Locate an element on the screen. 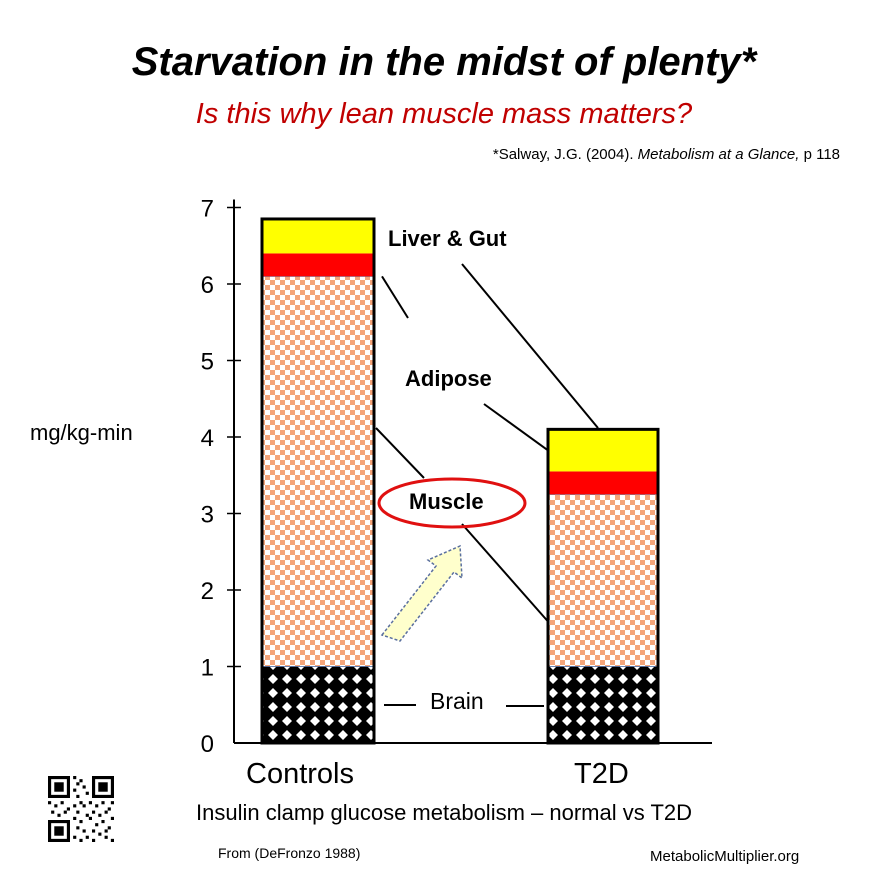 The height and width of the screenshot is (888, 888). category-label-t2d: T2D is located at coordinates (601, 774).